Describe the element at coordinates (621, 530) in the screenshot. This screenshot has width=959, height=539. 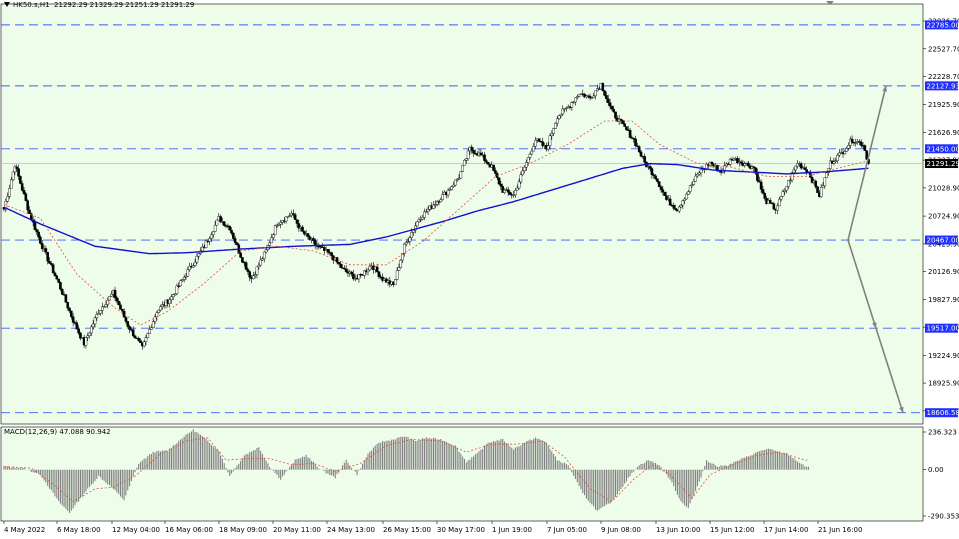
I see `x-tick-label: 9 Jun 08:00` at that location.